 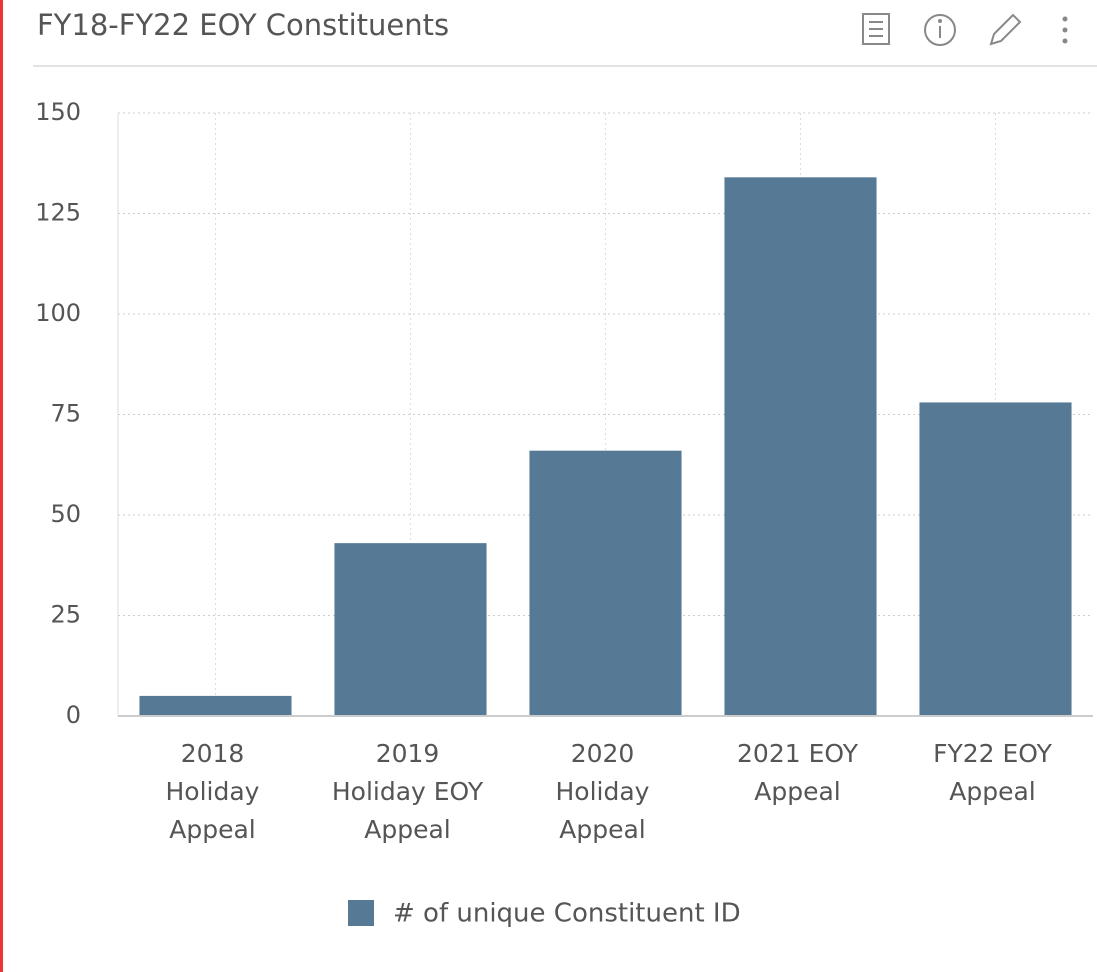 What do you see at coordinates (876, 29) in the screenshot?
I see `report-icon` at bounding box center [876, 29].